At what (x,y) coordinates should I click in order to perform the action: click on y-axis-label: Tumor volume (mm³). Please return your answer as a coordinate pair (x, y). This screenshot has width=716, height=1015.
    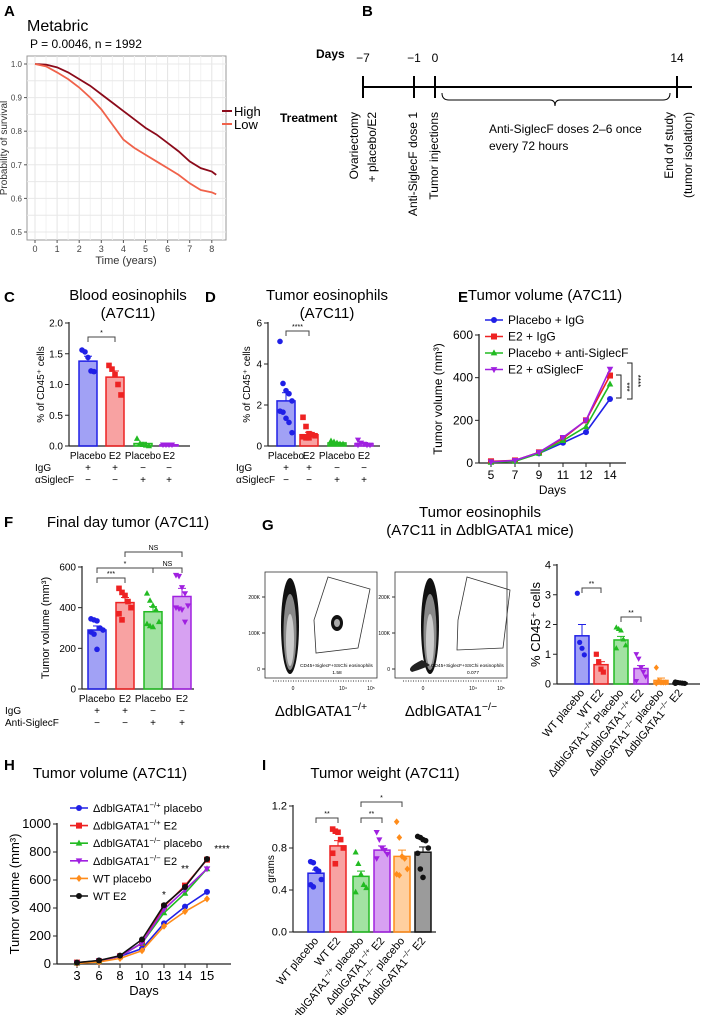
    Looking at the image, I should click on (14, 894).